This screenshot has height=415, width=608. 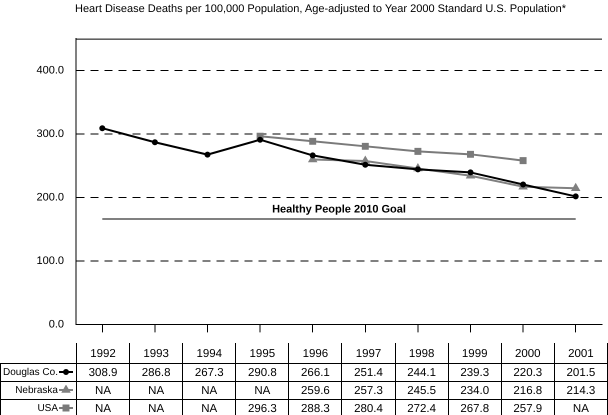 I want to click on data-label: 267.8, so click(x=475, y=407).